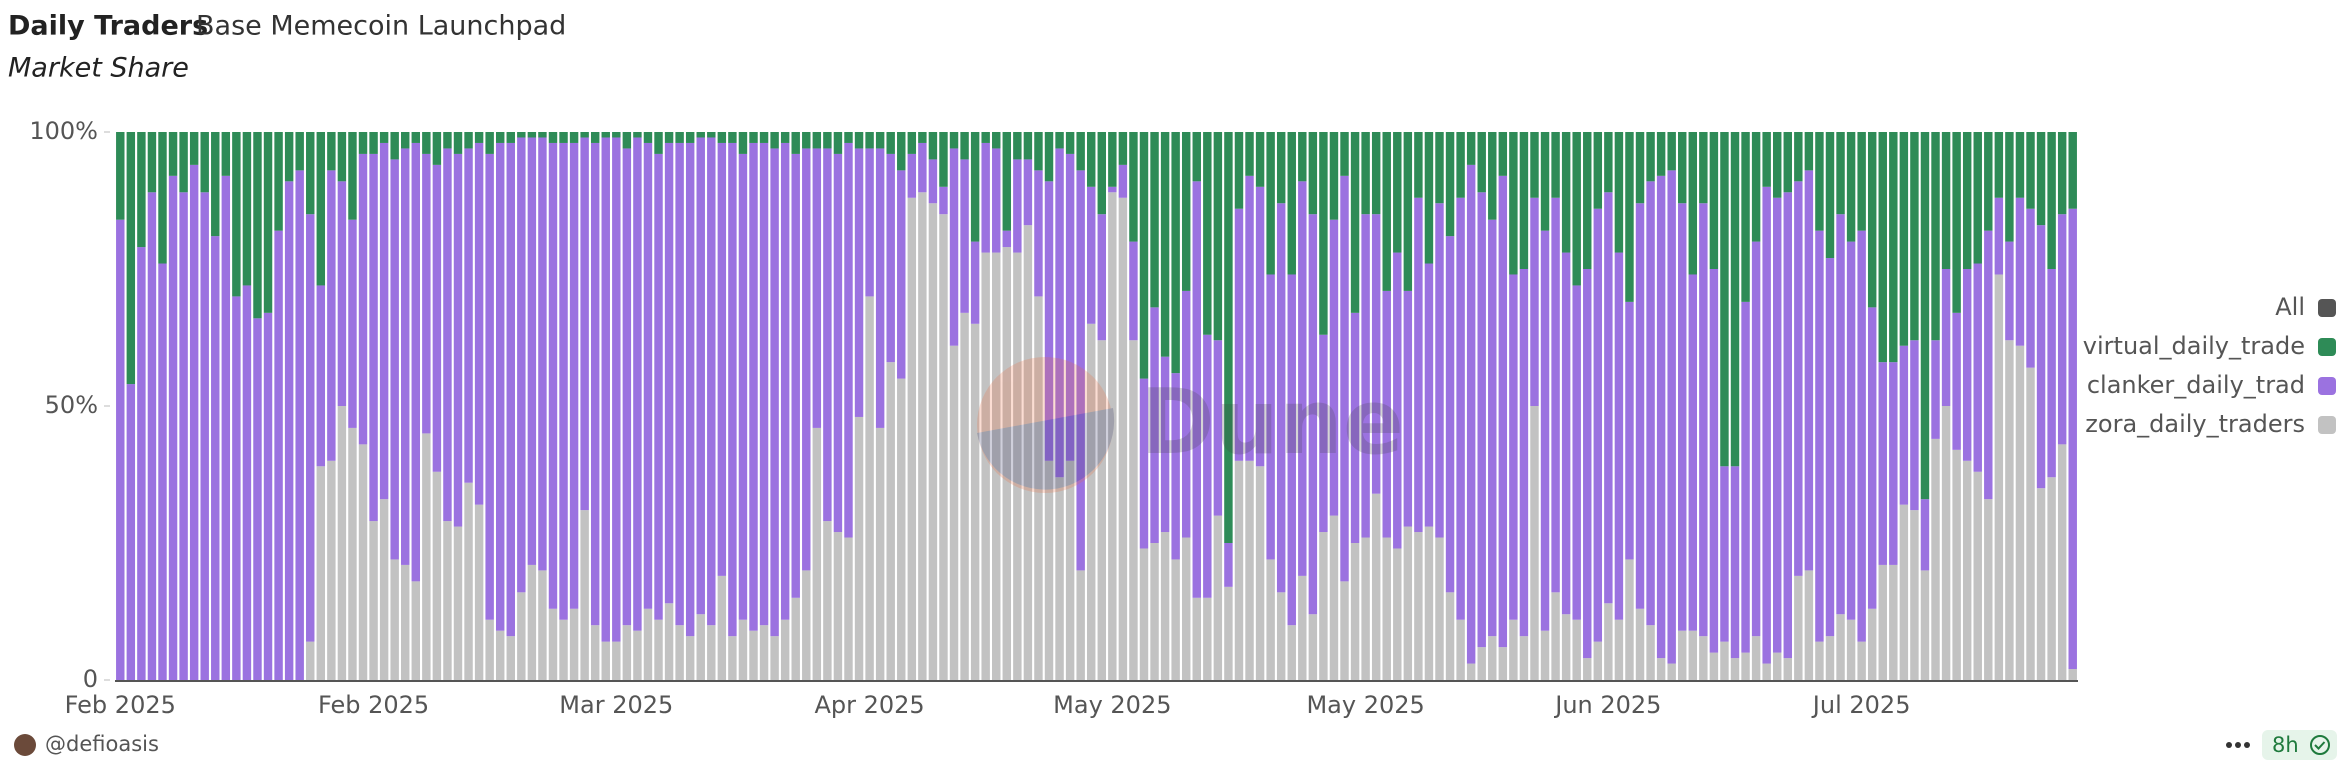 This screenshot has height=776, width=2350. Describe the element at coordinates (90, 679) in the screenshot. I see `y-tick-label: 0` at that location.